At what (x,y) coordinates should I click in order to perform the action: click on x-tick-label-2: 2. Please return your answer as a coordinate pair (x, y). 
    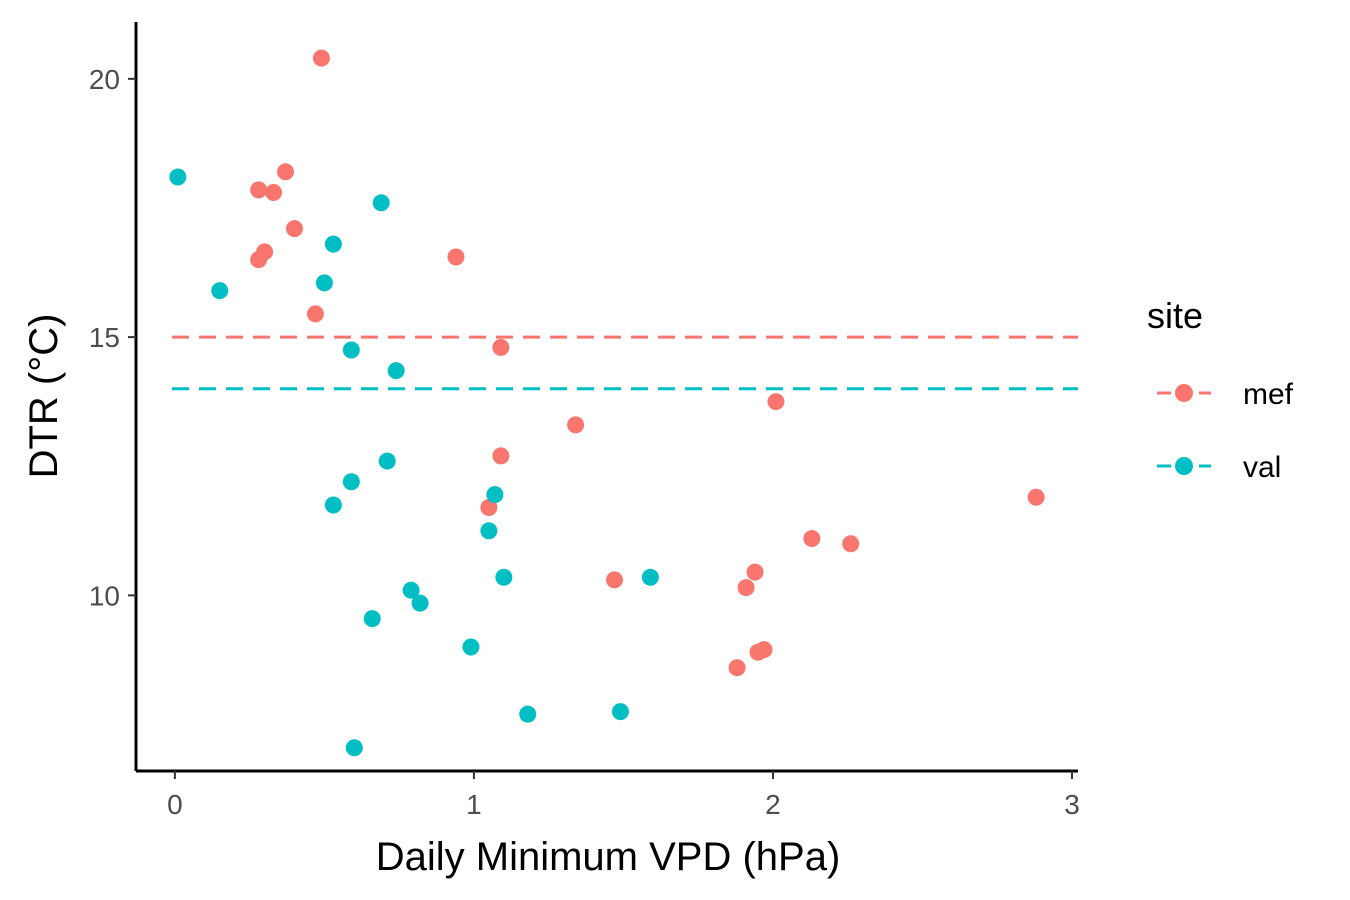
    Looking at the image, I should click on (773, 804).